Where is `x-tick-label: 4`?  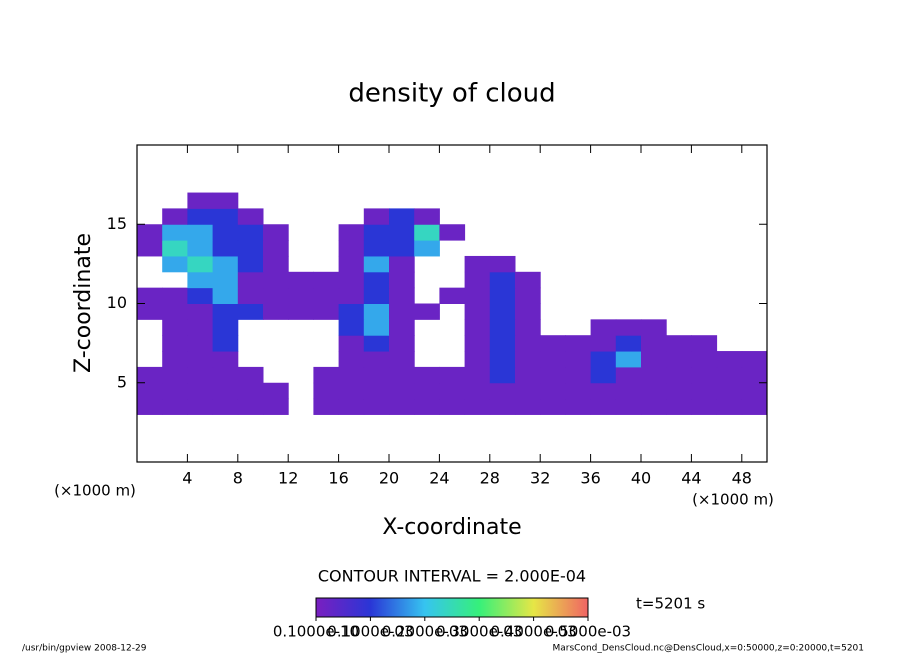
x-tick-label: 4 is located at coordinates (187, 478).